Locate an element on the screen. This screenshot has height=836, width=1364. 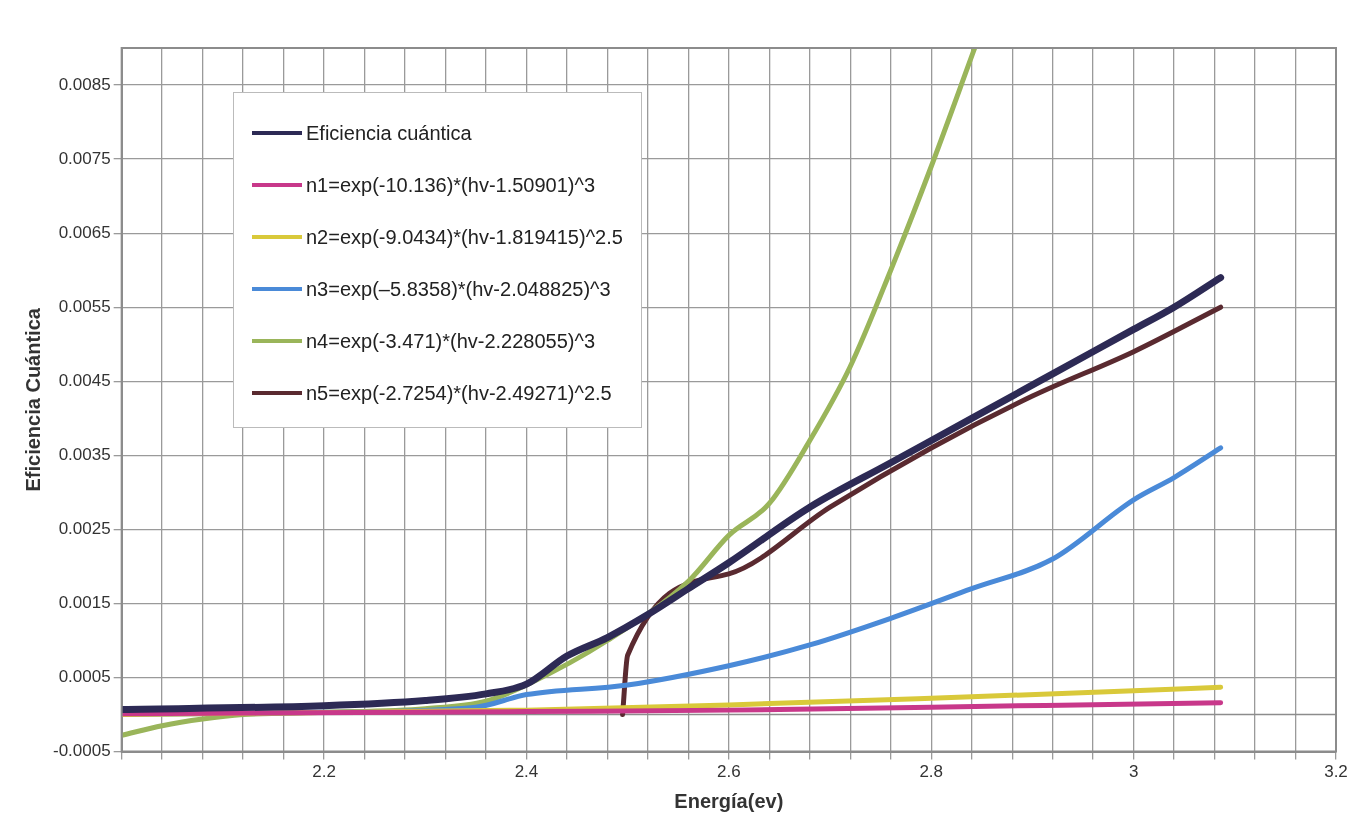
x-tick-label: 2.4 is located at coordinates (526, 772).